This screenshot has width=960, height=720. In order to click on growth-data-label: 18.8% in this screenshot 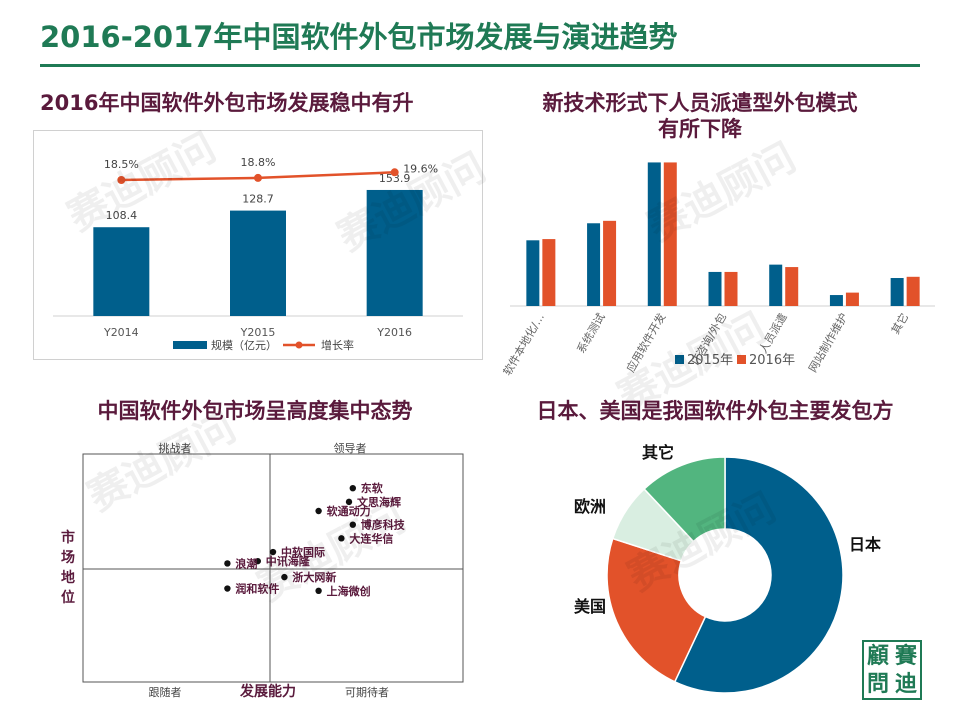, I will do `click(258, 162)`.